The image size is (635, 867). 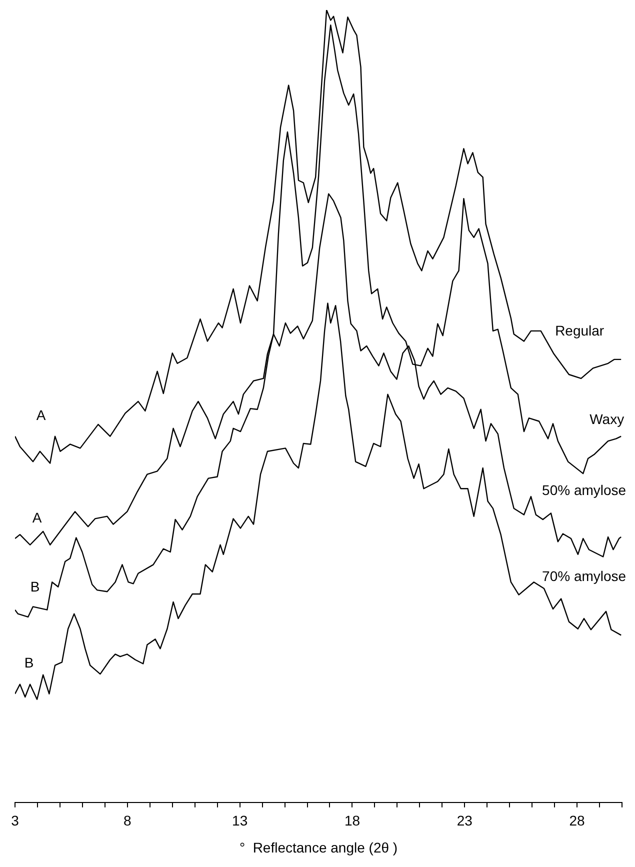 What do you see at coordinates (318, 847) in the screenshot?
I see `x-axis-title: ° Reflectance angle (2θ )` at bounding box center [318, 847].